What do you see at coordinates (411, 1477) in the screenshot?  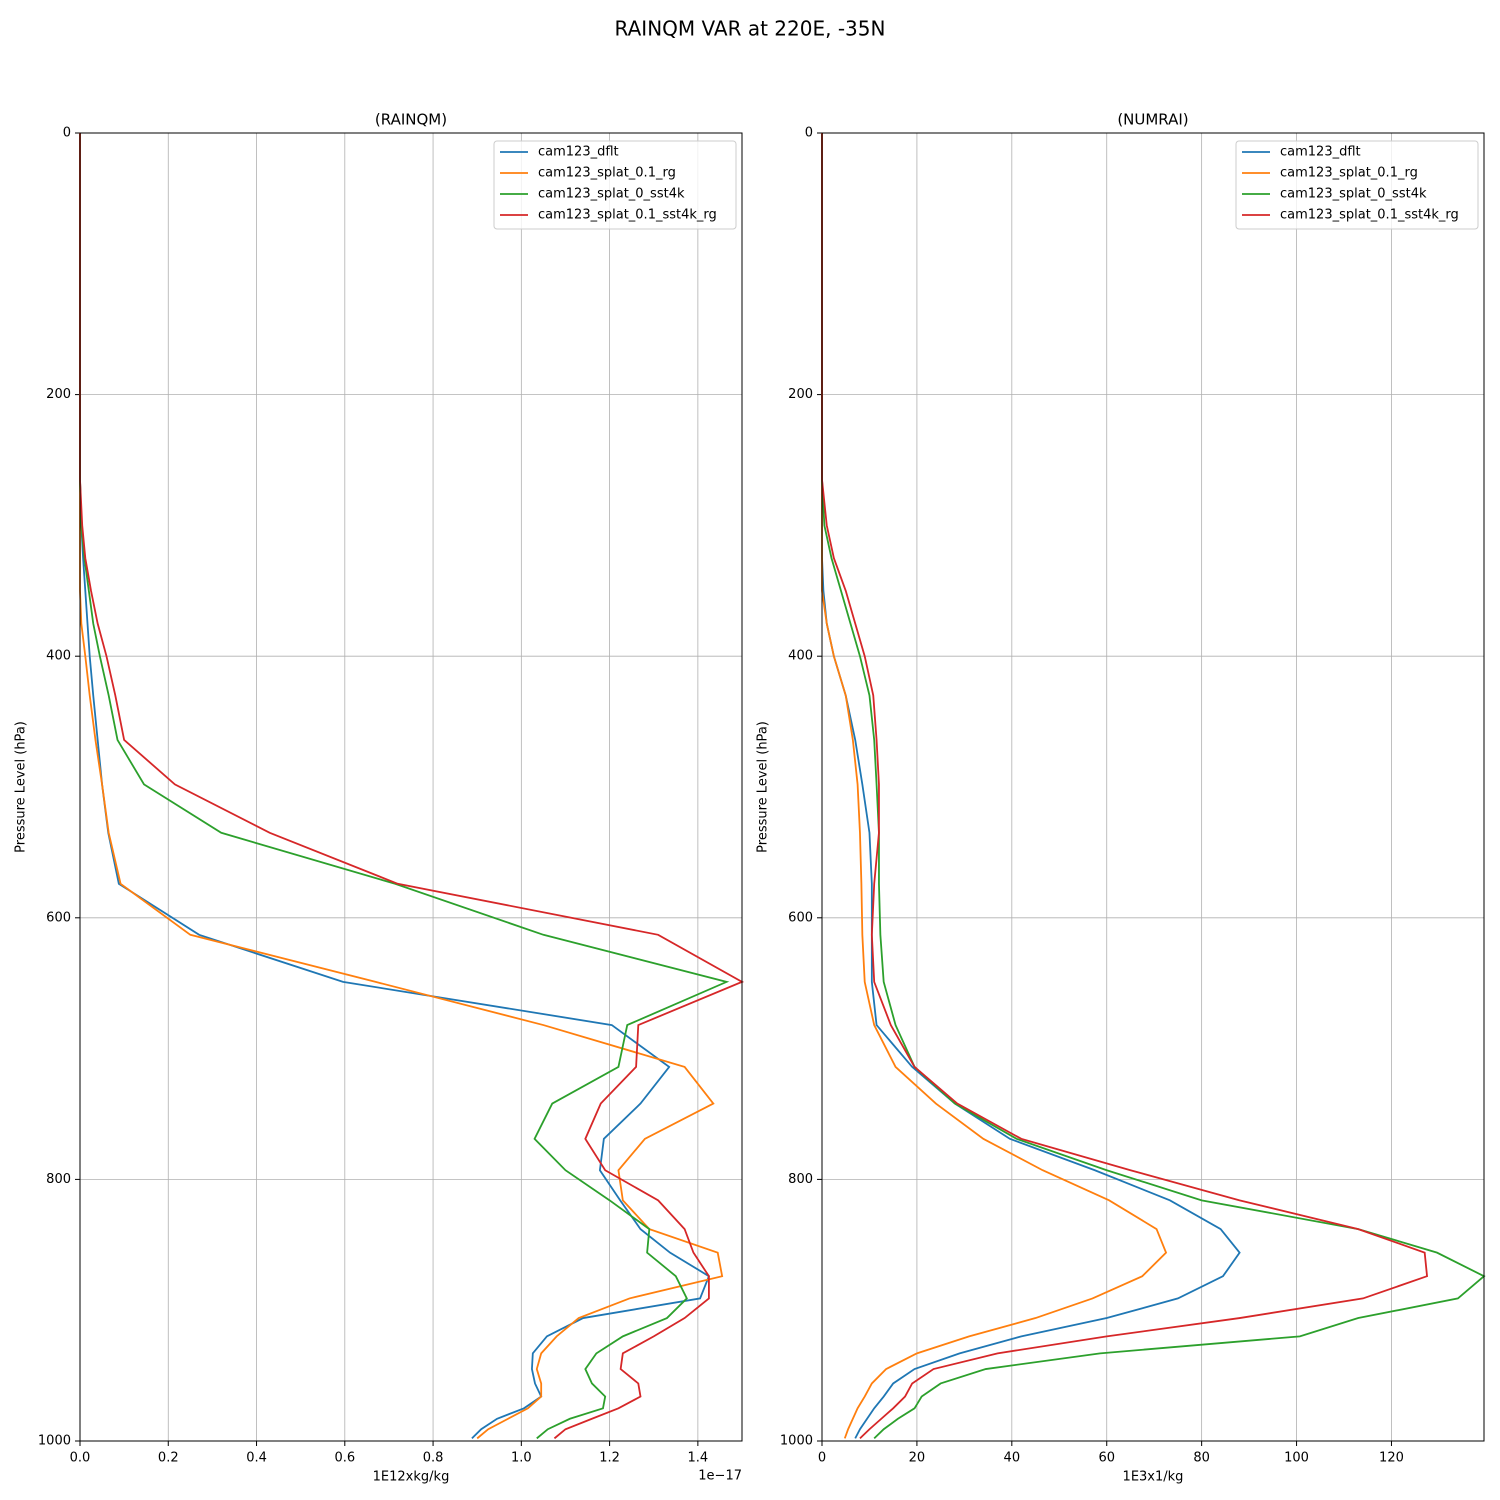 I see `x-axis-label: 1E12xkg/kg` at bounding box center [411, 1477].